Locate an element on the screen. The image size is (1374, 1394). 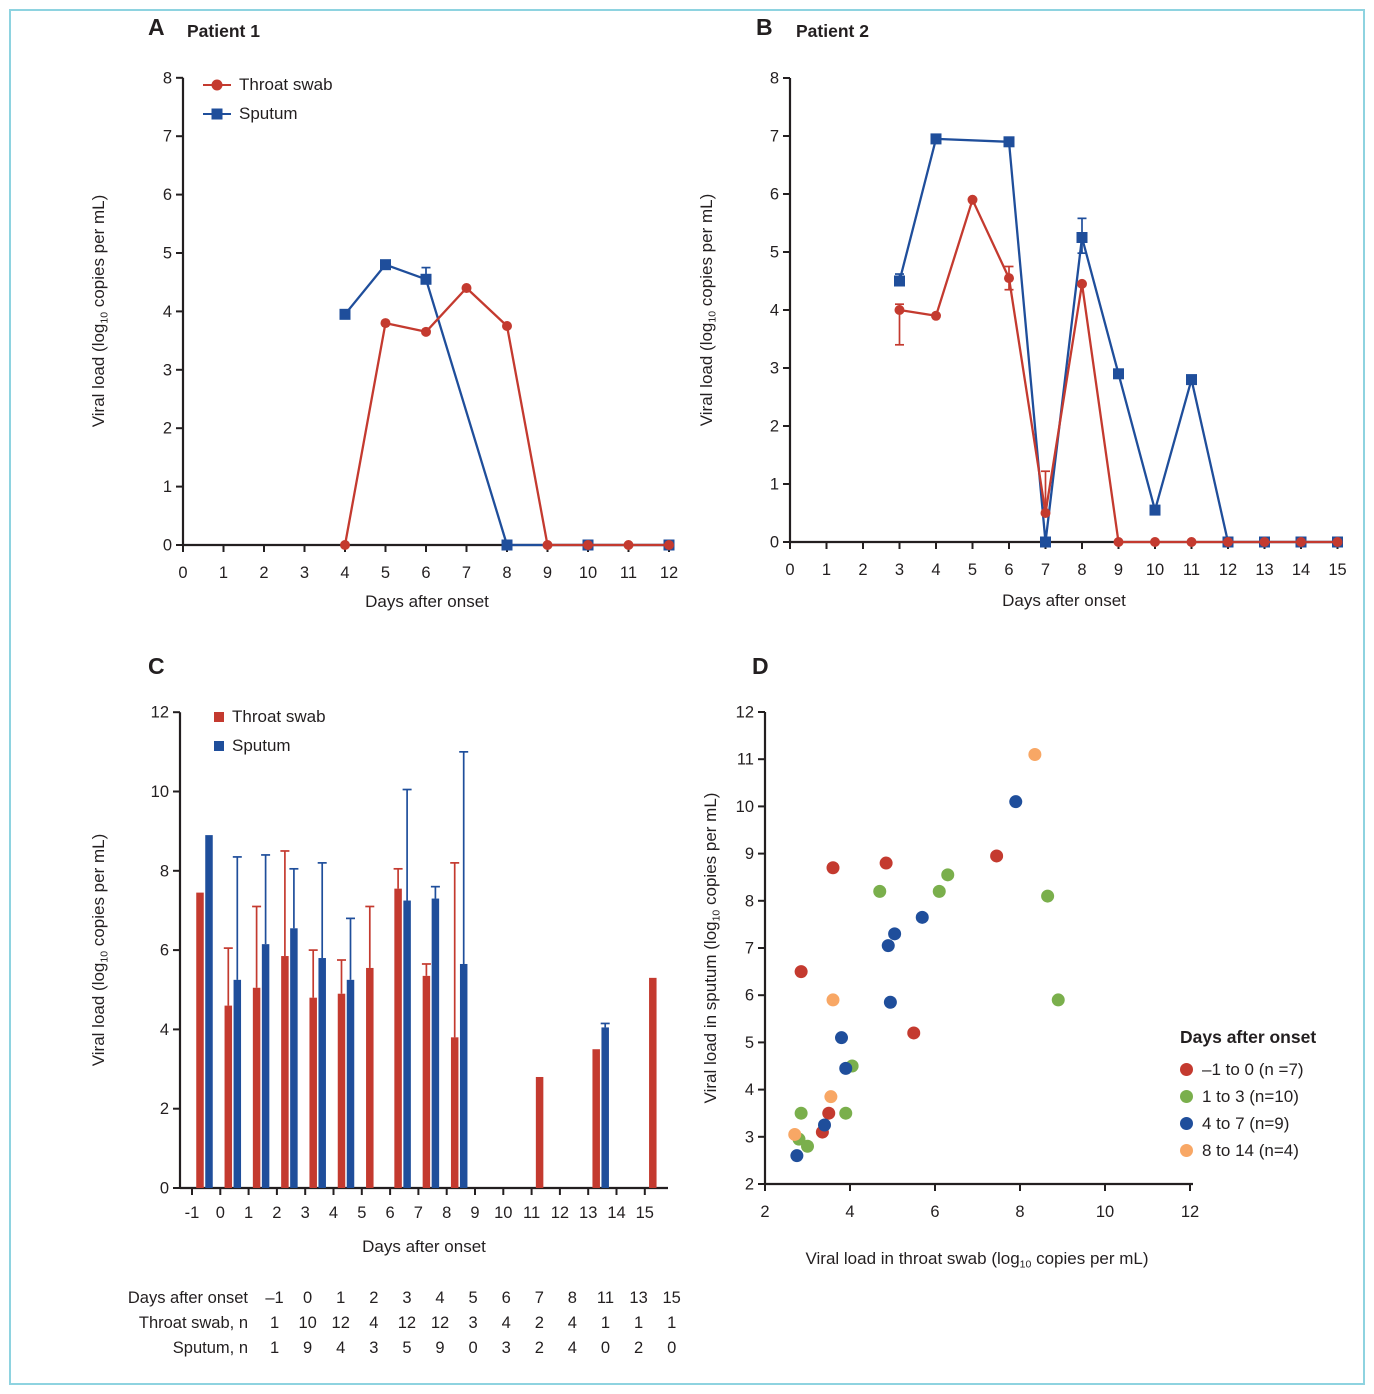
table-cell: 15 is located at coordinates (671, 1298).